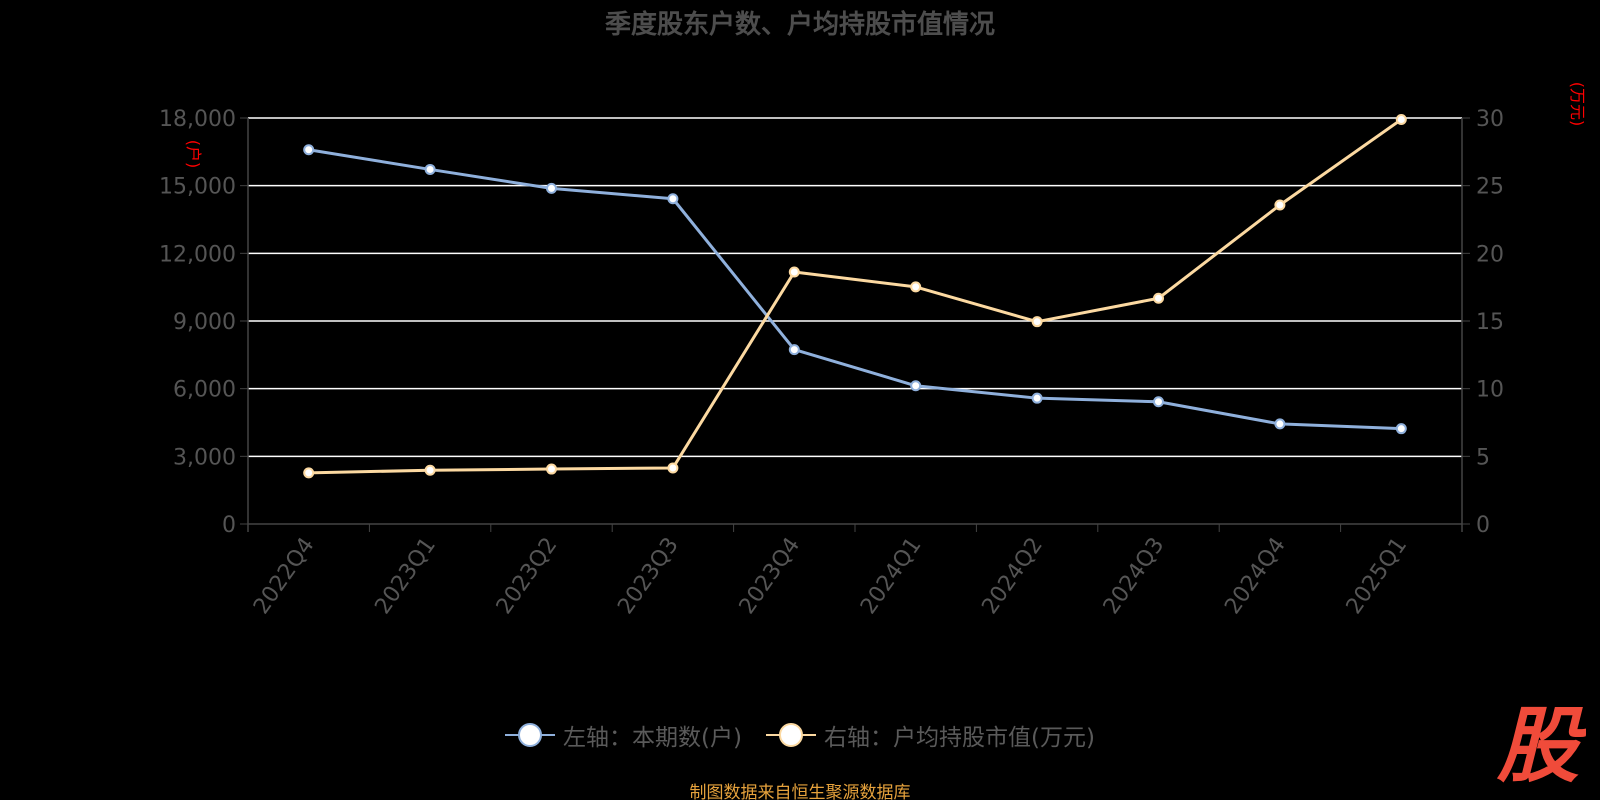 The image size is (1600, 800). I want to click on right-axis-tick-label: 5, so click(1483, 457).